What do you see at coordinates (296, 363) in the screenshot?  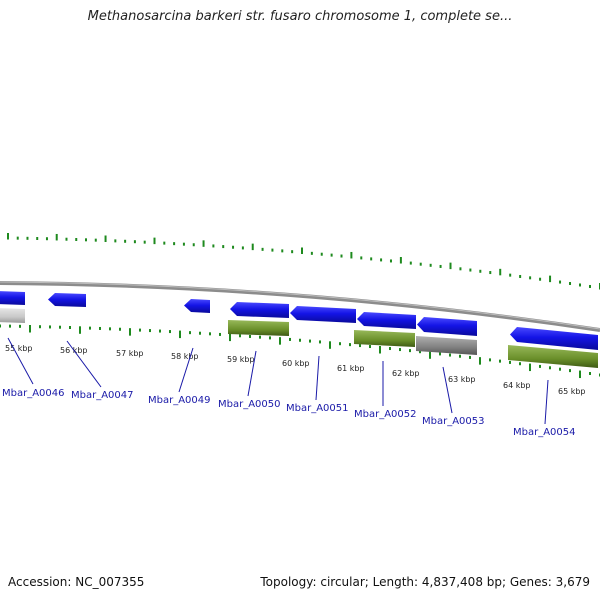 I see `kbp-label: 60 kbp` at bounding box center [296, 363].